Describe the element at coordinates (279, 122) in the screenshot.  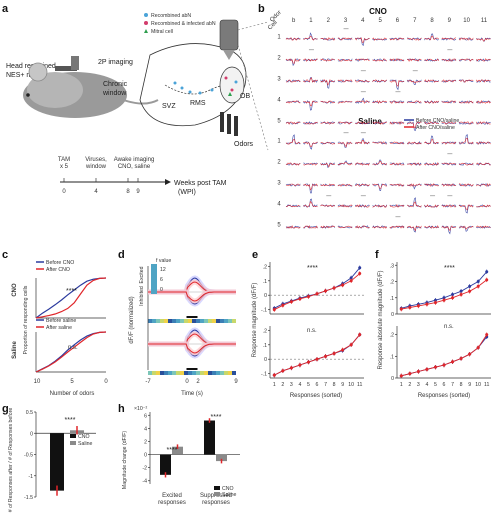
I see `panel-b-cno-row-label-5: 5` at that location.